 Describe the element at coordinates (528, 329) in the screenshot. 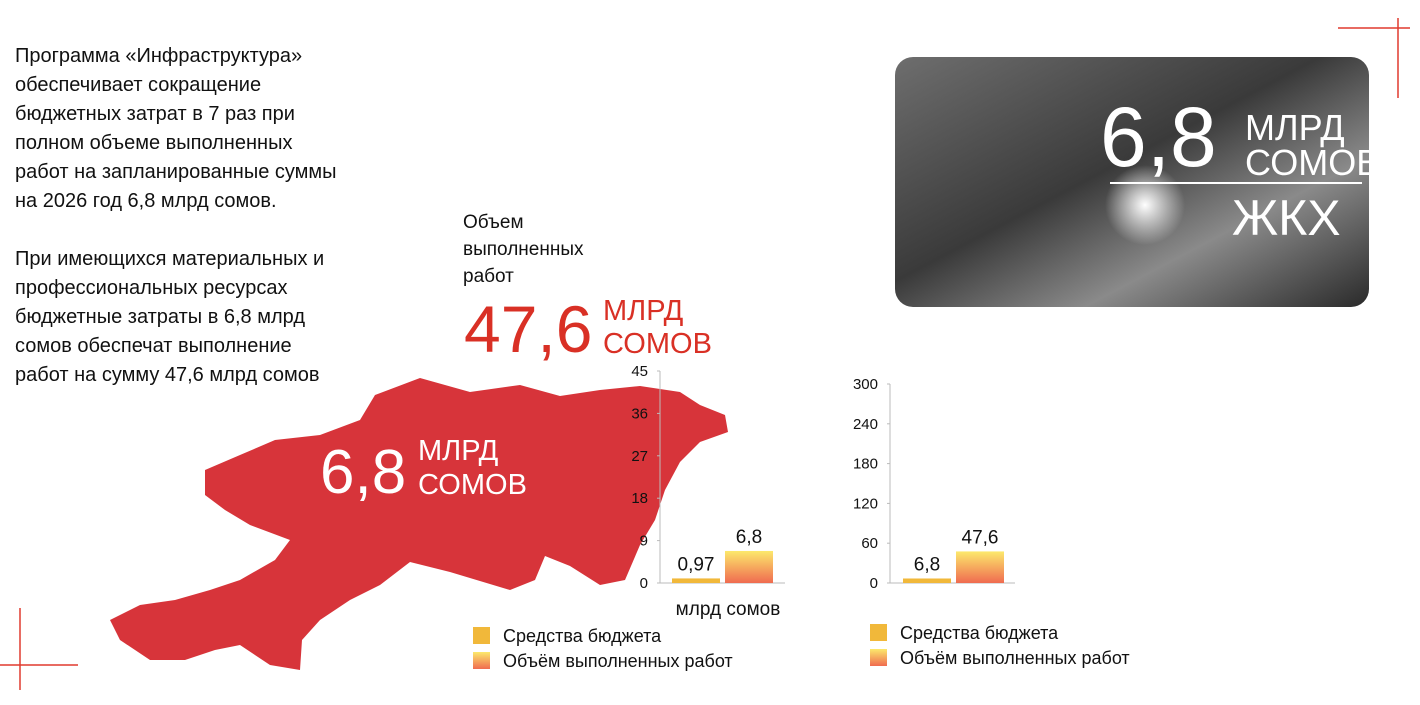

I see `works-value: 47,6` at that location.